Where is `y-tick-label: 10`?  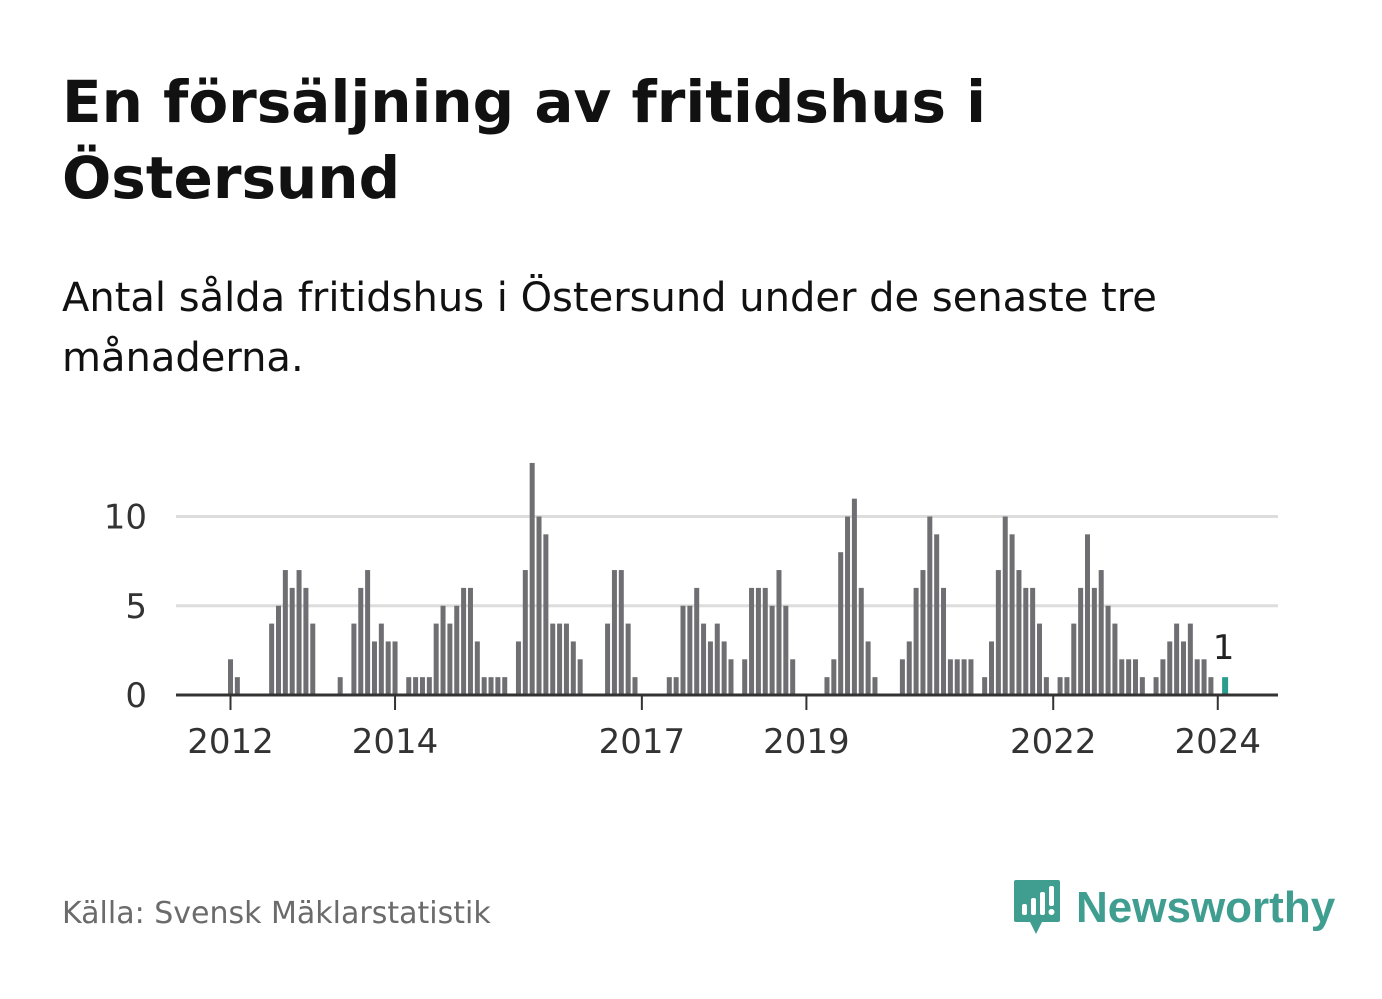 y-tick-label: 10 is located at coordinates (125, 518).